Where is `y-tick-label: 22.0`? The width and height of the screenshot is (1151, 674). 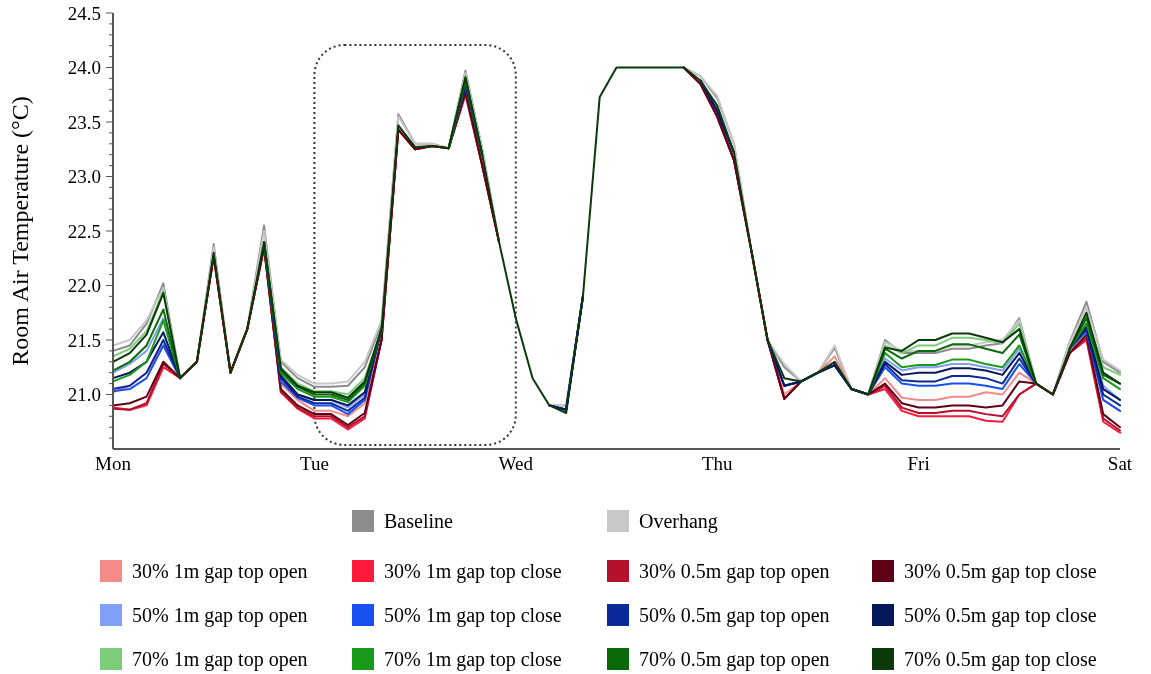
y-tick-label: 22.0 is located at coordinates (84, 286).